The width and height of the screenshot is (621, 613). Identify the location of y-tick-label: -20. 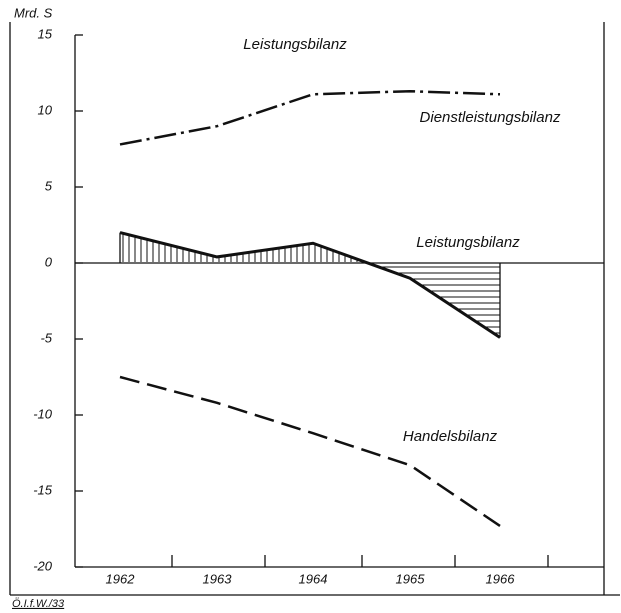
(43, 565).